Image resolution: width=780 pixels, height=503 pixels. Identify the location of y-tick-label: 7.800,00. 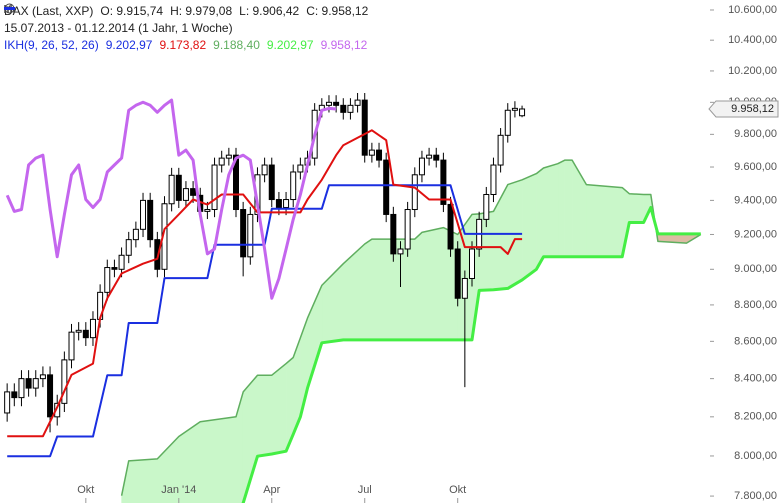
(755, 496).